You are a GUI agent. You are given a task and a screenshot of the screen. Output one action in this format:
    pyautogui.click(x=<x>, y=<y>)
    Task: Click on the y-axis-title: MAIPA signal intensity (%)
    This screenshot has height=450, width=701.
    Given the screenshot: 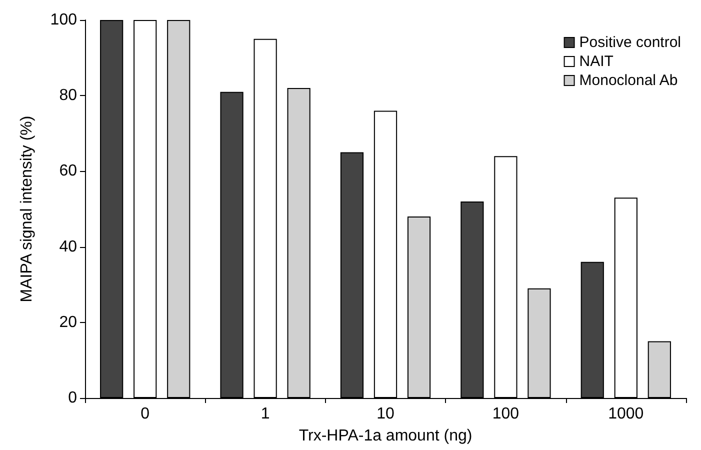 What is the action you would take?
    pyautogui.click(x=27, y=209)
    